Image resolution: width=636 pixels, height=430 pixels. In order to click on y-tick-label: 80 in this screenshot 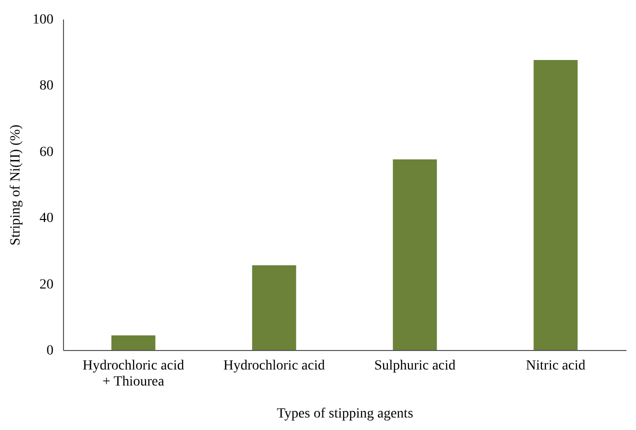, I will do `click(47, 86)`.